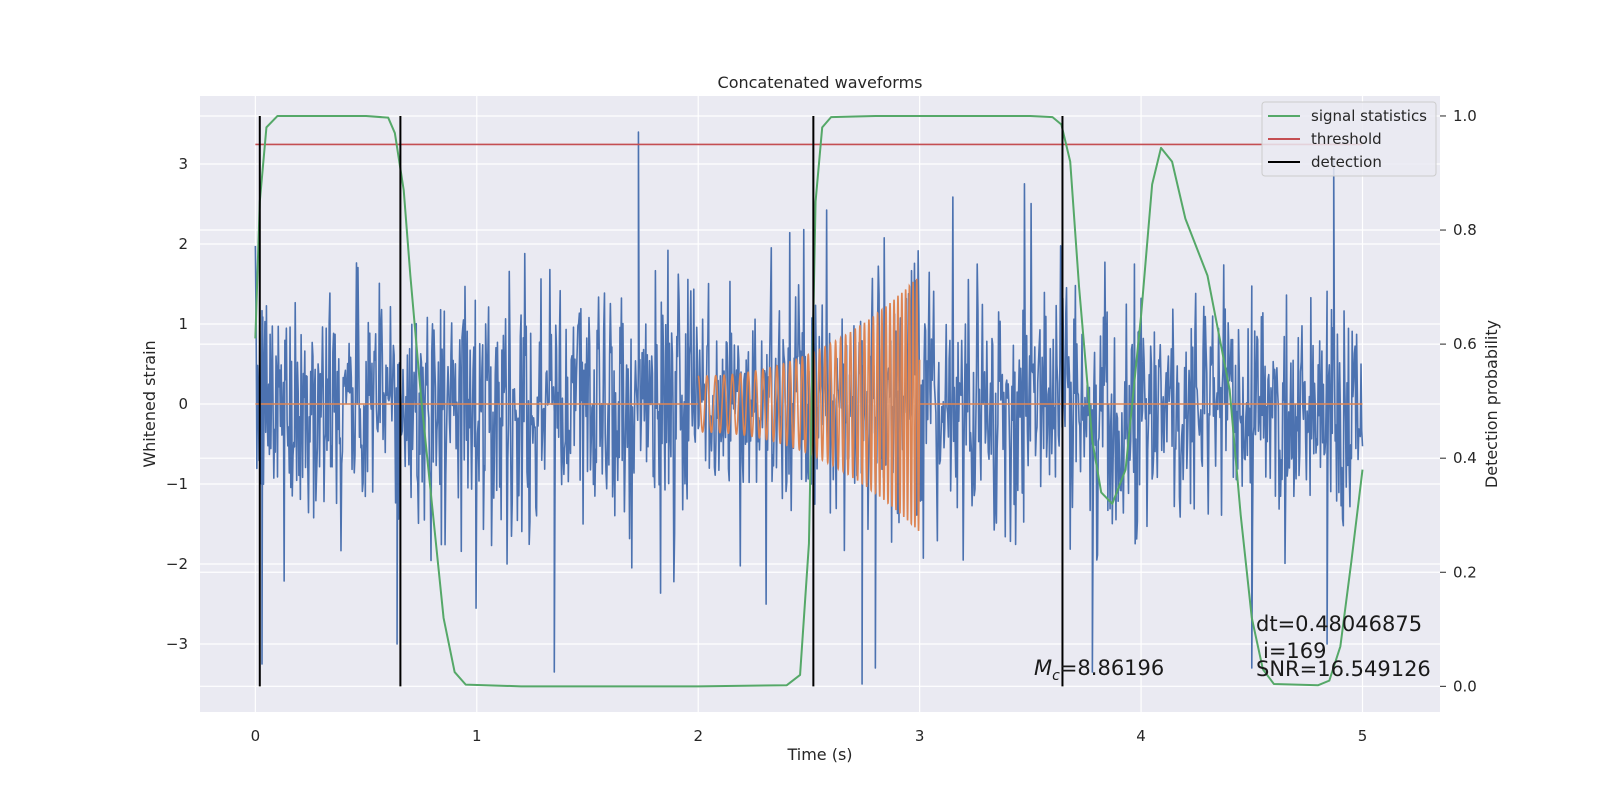  I want to click on y2-tick-label: 0.6, so click(1465, 344).